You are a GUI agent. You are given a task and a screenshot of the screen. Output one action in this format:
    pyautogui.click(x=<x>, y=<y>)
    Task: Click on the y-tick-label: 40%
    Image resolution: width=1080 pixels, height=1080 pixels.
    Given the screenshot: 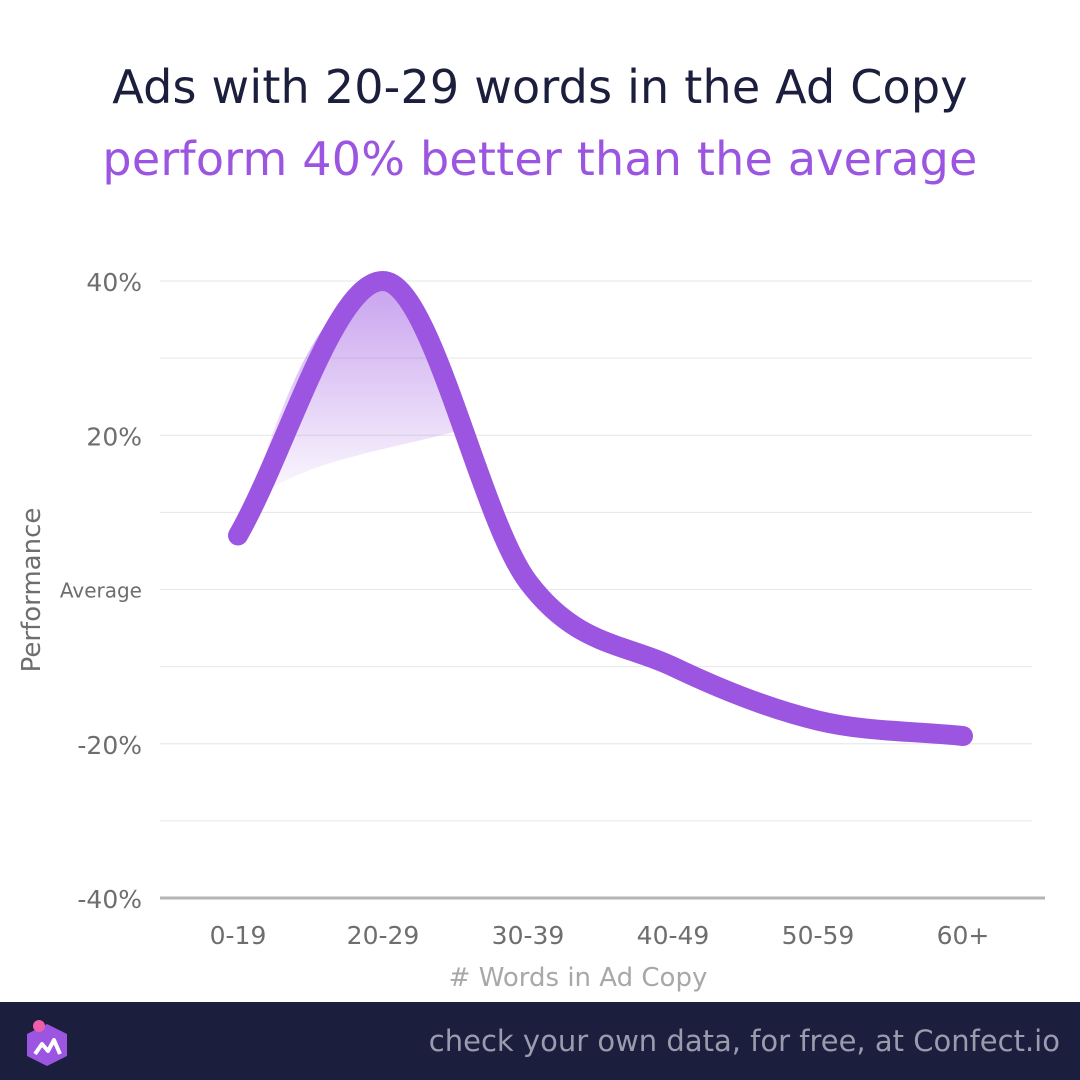 What is the action you would take?
    pyautogui.click(x=114, y=282)
    